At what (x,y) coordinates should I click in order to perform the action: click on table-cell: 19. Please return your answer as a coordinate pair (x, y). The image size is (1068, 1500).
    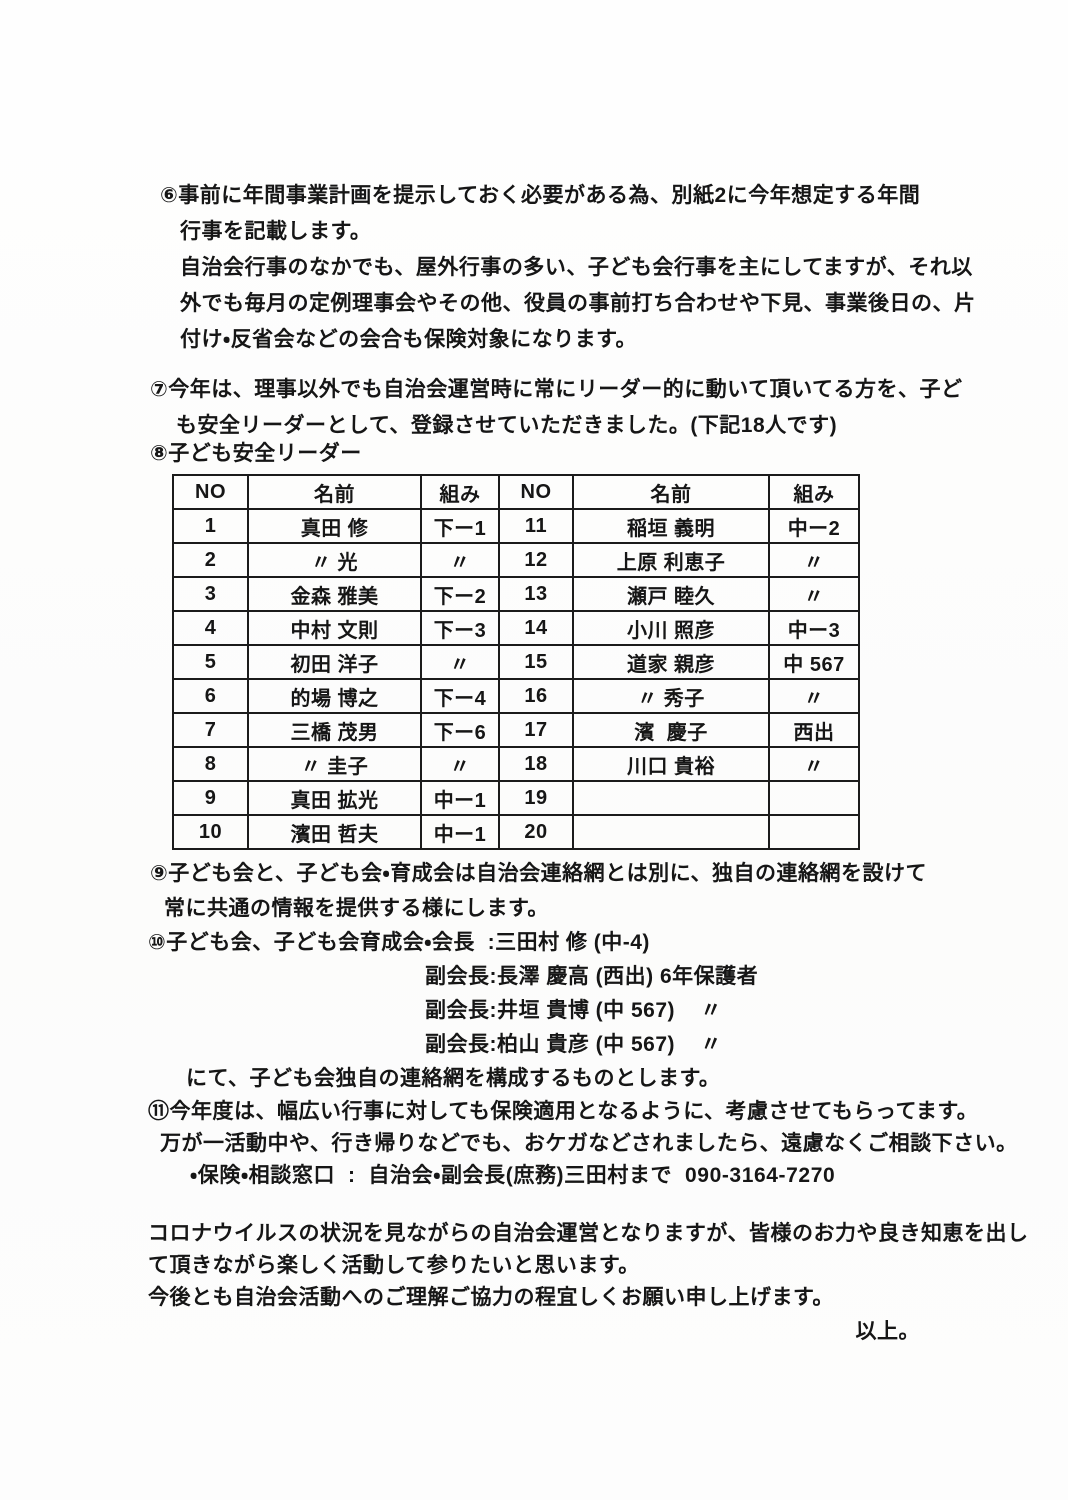
    Looking at the image, I should click on (536, 798).